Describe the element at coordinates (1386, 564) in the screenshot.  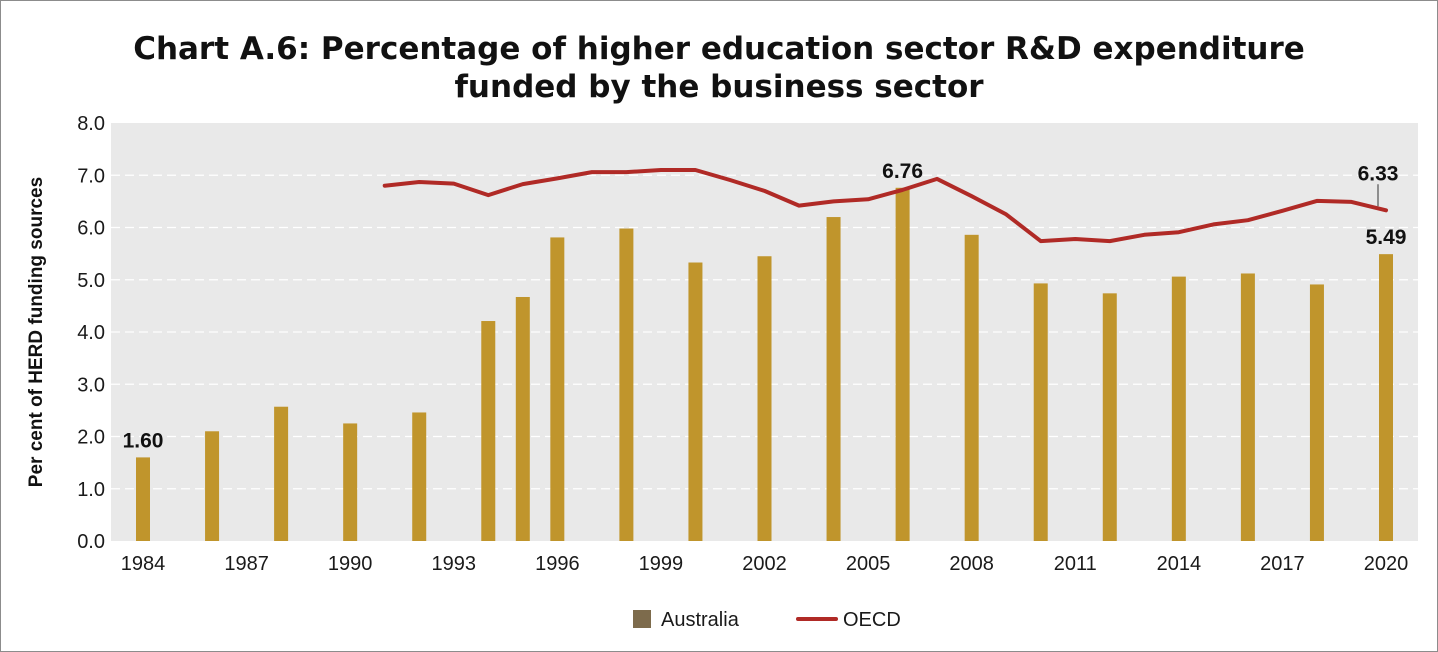
I see `x-tick-label: 2020` at that location.